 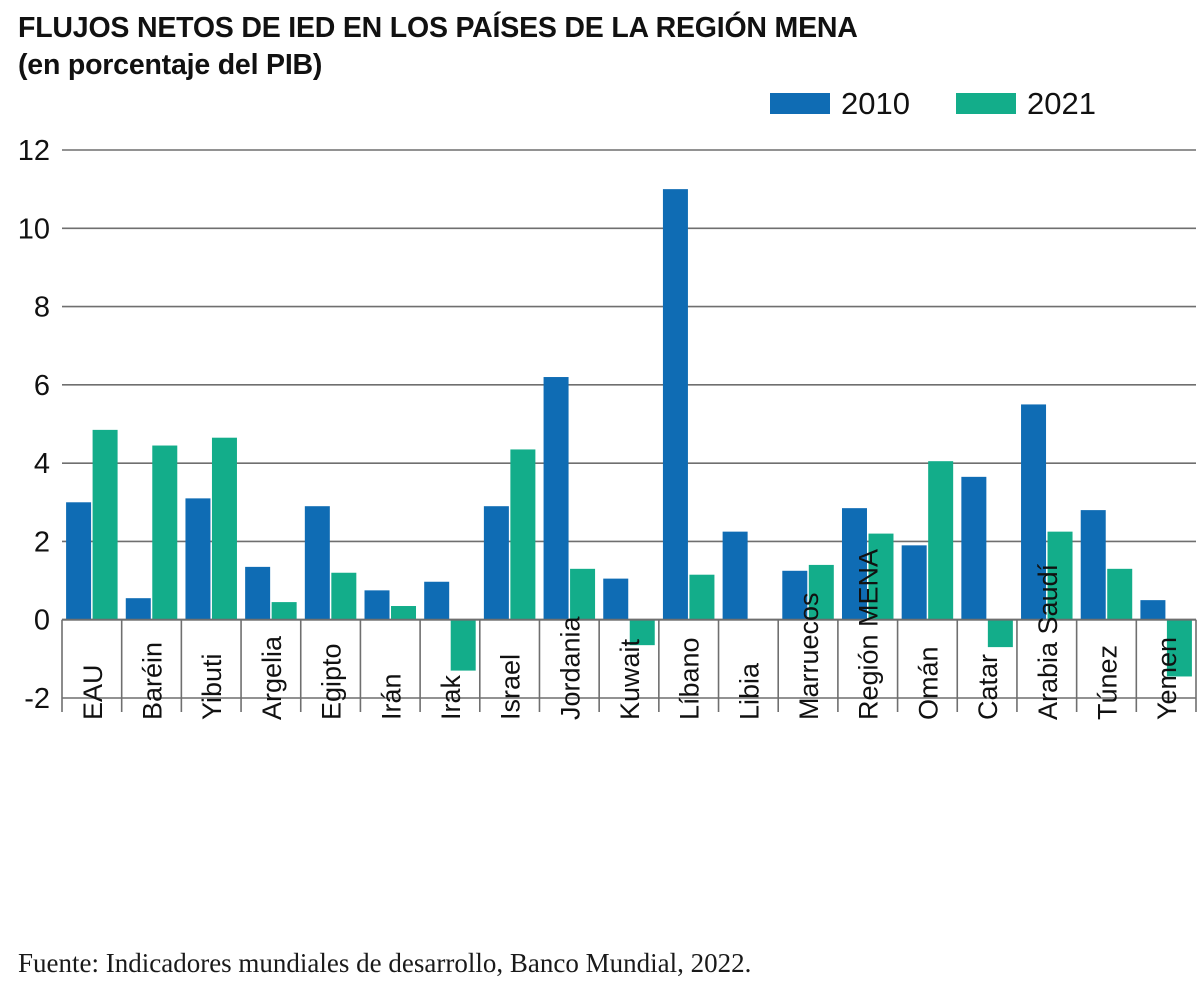 I want to click on legend-item-2010: 2010, so click(x=840, y=103).